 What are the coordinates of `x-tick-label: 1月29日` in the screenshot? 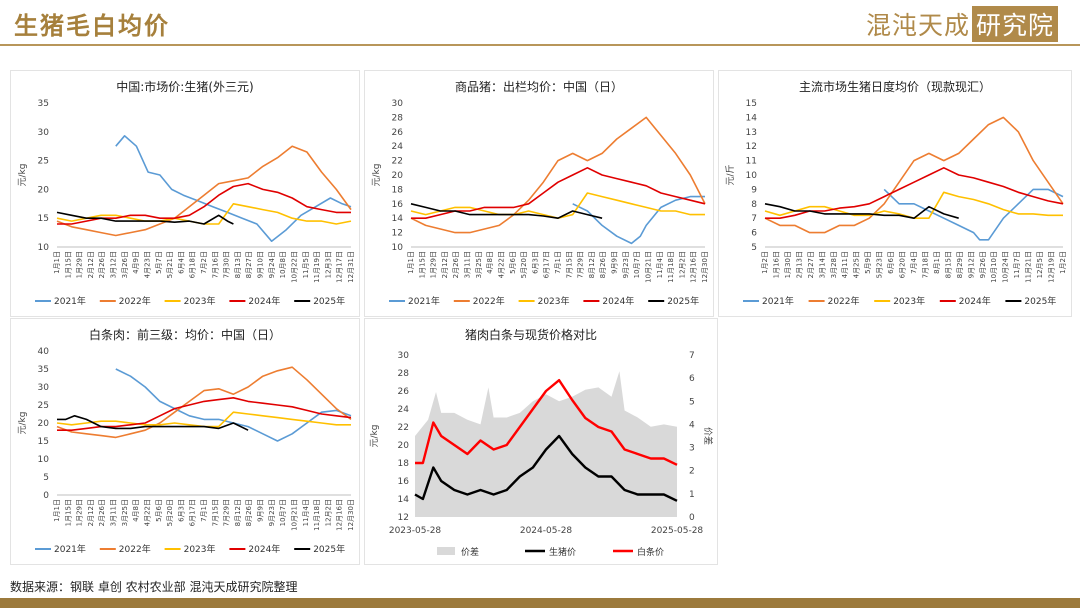 It's located at (80, 512).